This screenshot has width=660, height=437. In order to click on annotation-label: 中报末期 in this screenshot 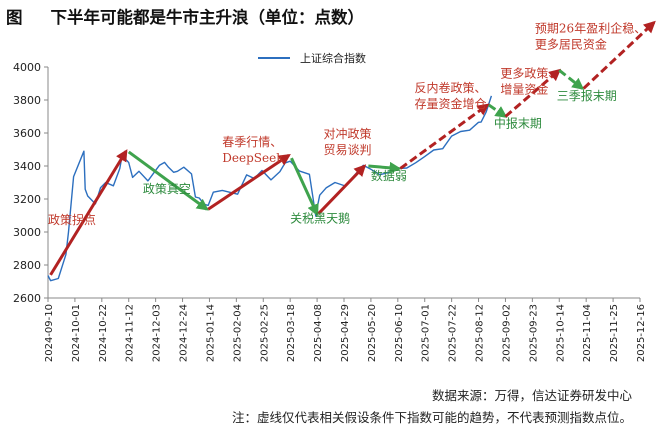, I will do `click(518, 123)`.